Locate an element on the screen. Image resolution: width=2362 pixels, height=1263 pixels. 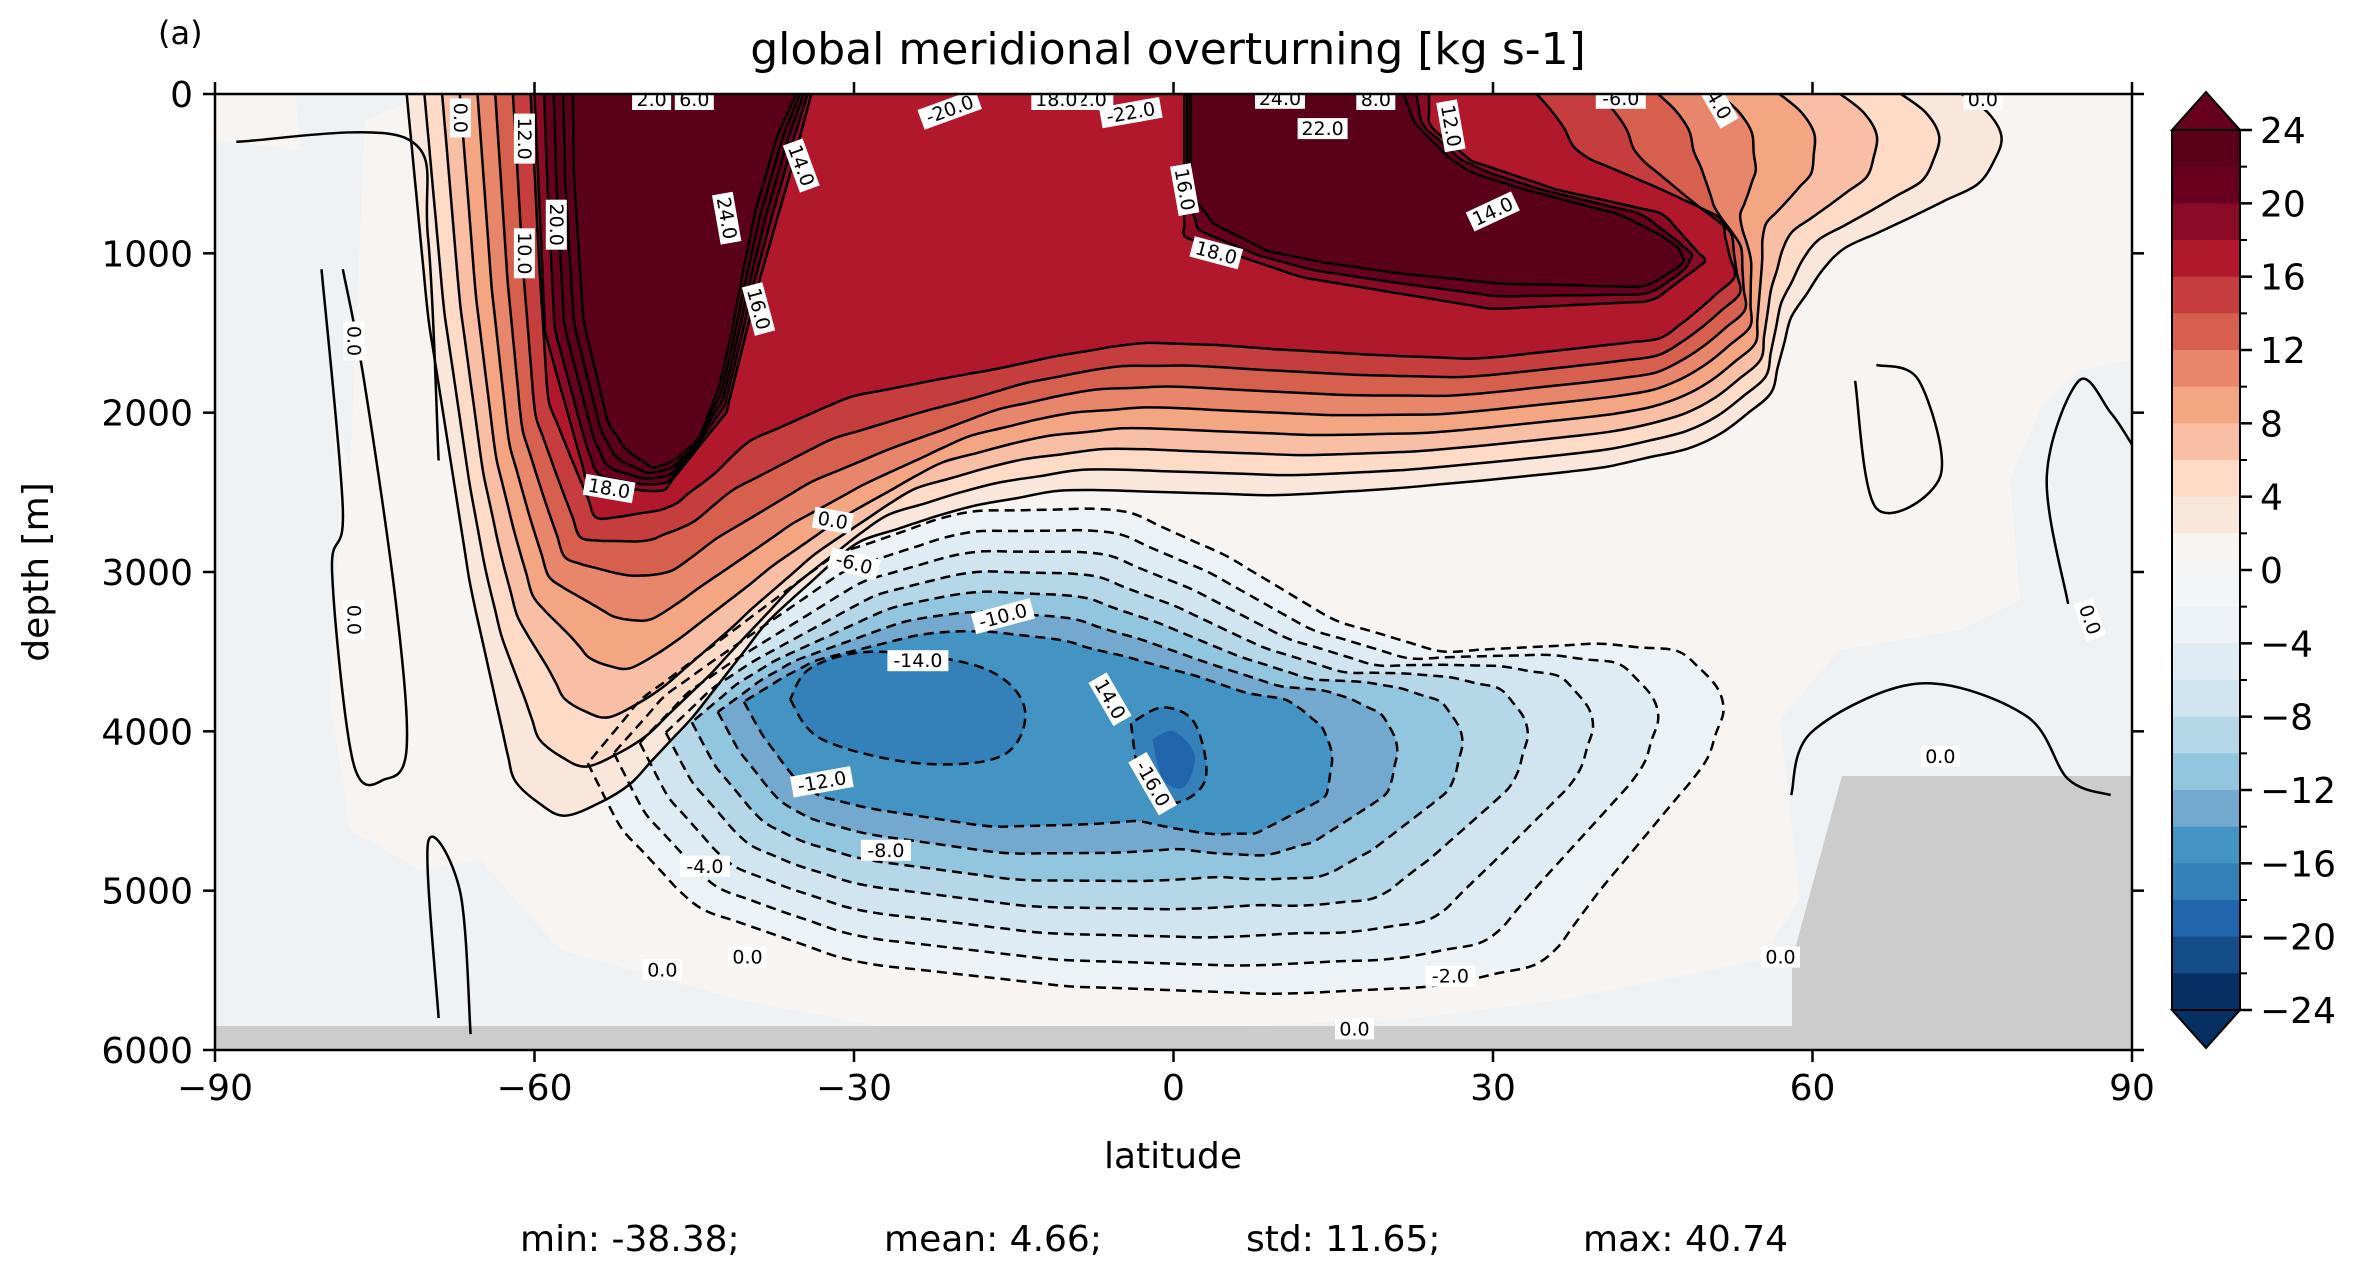
colorbar-tick-label: −4 is located at coordinates (2286, 644).